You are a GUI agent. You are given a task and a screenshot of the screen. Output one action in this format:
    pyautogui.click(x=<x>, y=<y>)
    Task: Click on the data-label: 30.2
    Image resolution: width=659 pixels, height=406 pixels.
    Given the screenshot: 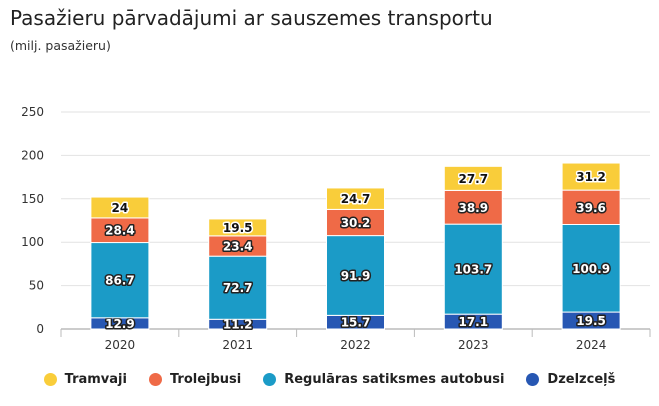 What is the action you would take?
    pyautogui.click(x=356, y=223)
    